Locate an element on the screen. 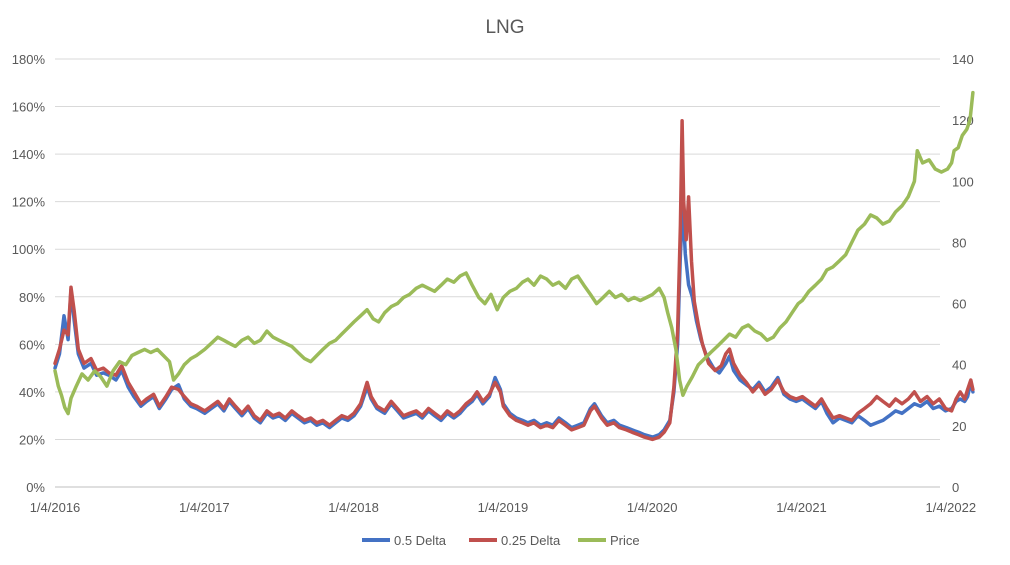 The width and height of the screenshot is (1010, 565). left-tick-label: 40% is located at coordinates (32, 392).